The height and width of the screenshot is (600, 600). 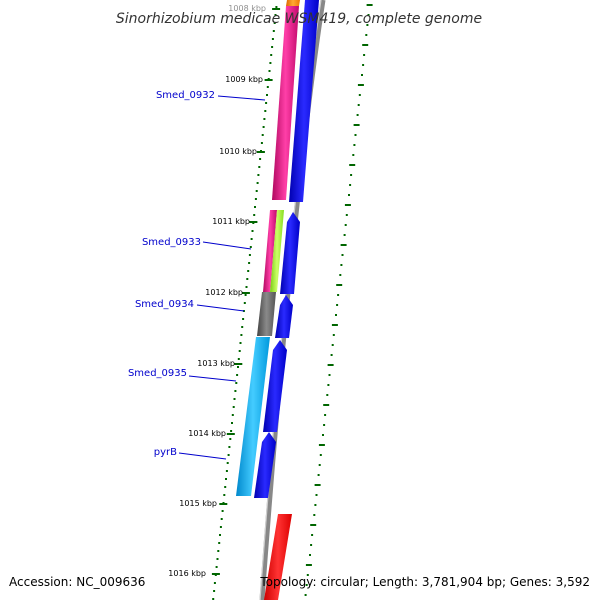 I want to click on feature-track, so click(x=268, y=300).